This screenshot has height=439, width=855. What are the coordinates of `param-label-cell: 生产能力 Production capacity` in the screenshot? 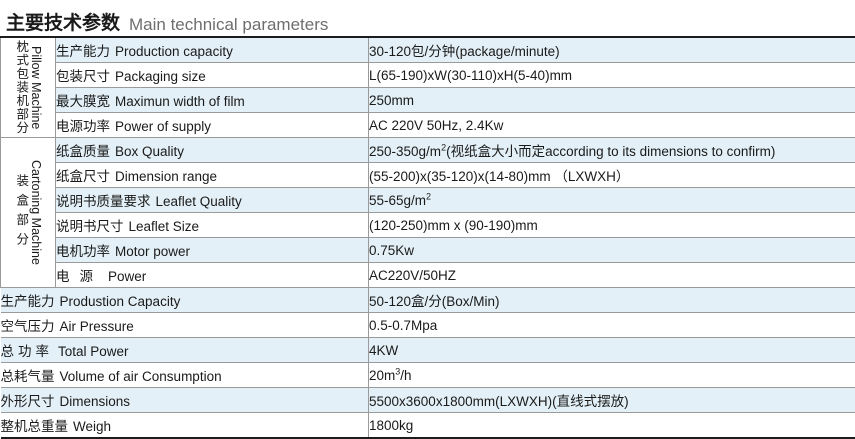 It's located at (212, 50).